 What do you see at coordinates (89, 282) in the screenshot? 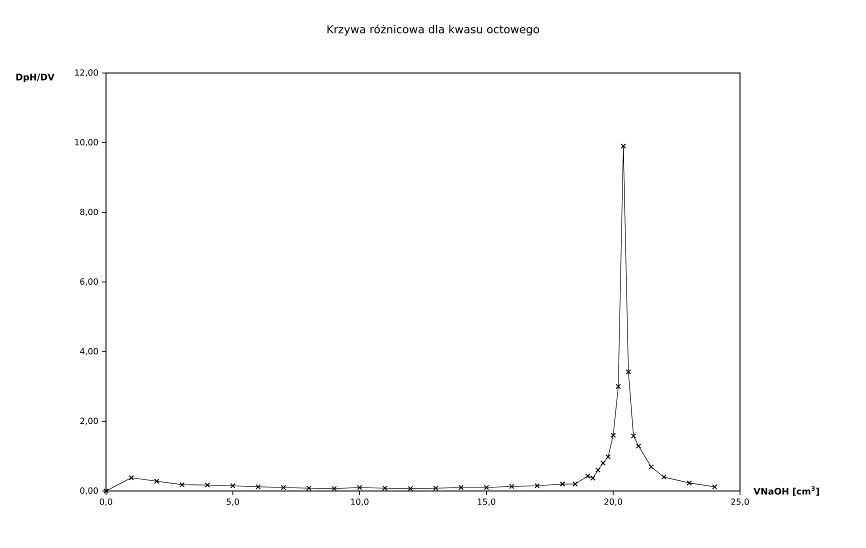
I see `y-tick-label: 6,00` at bounding box center [89, 282].